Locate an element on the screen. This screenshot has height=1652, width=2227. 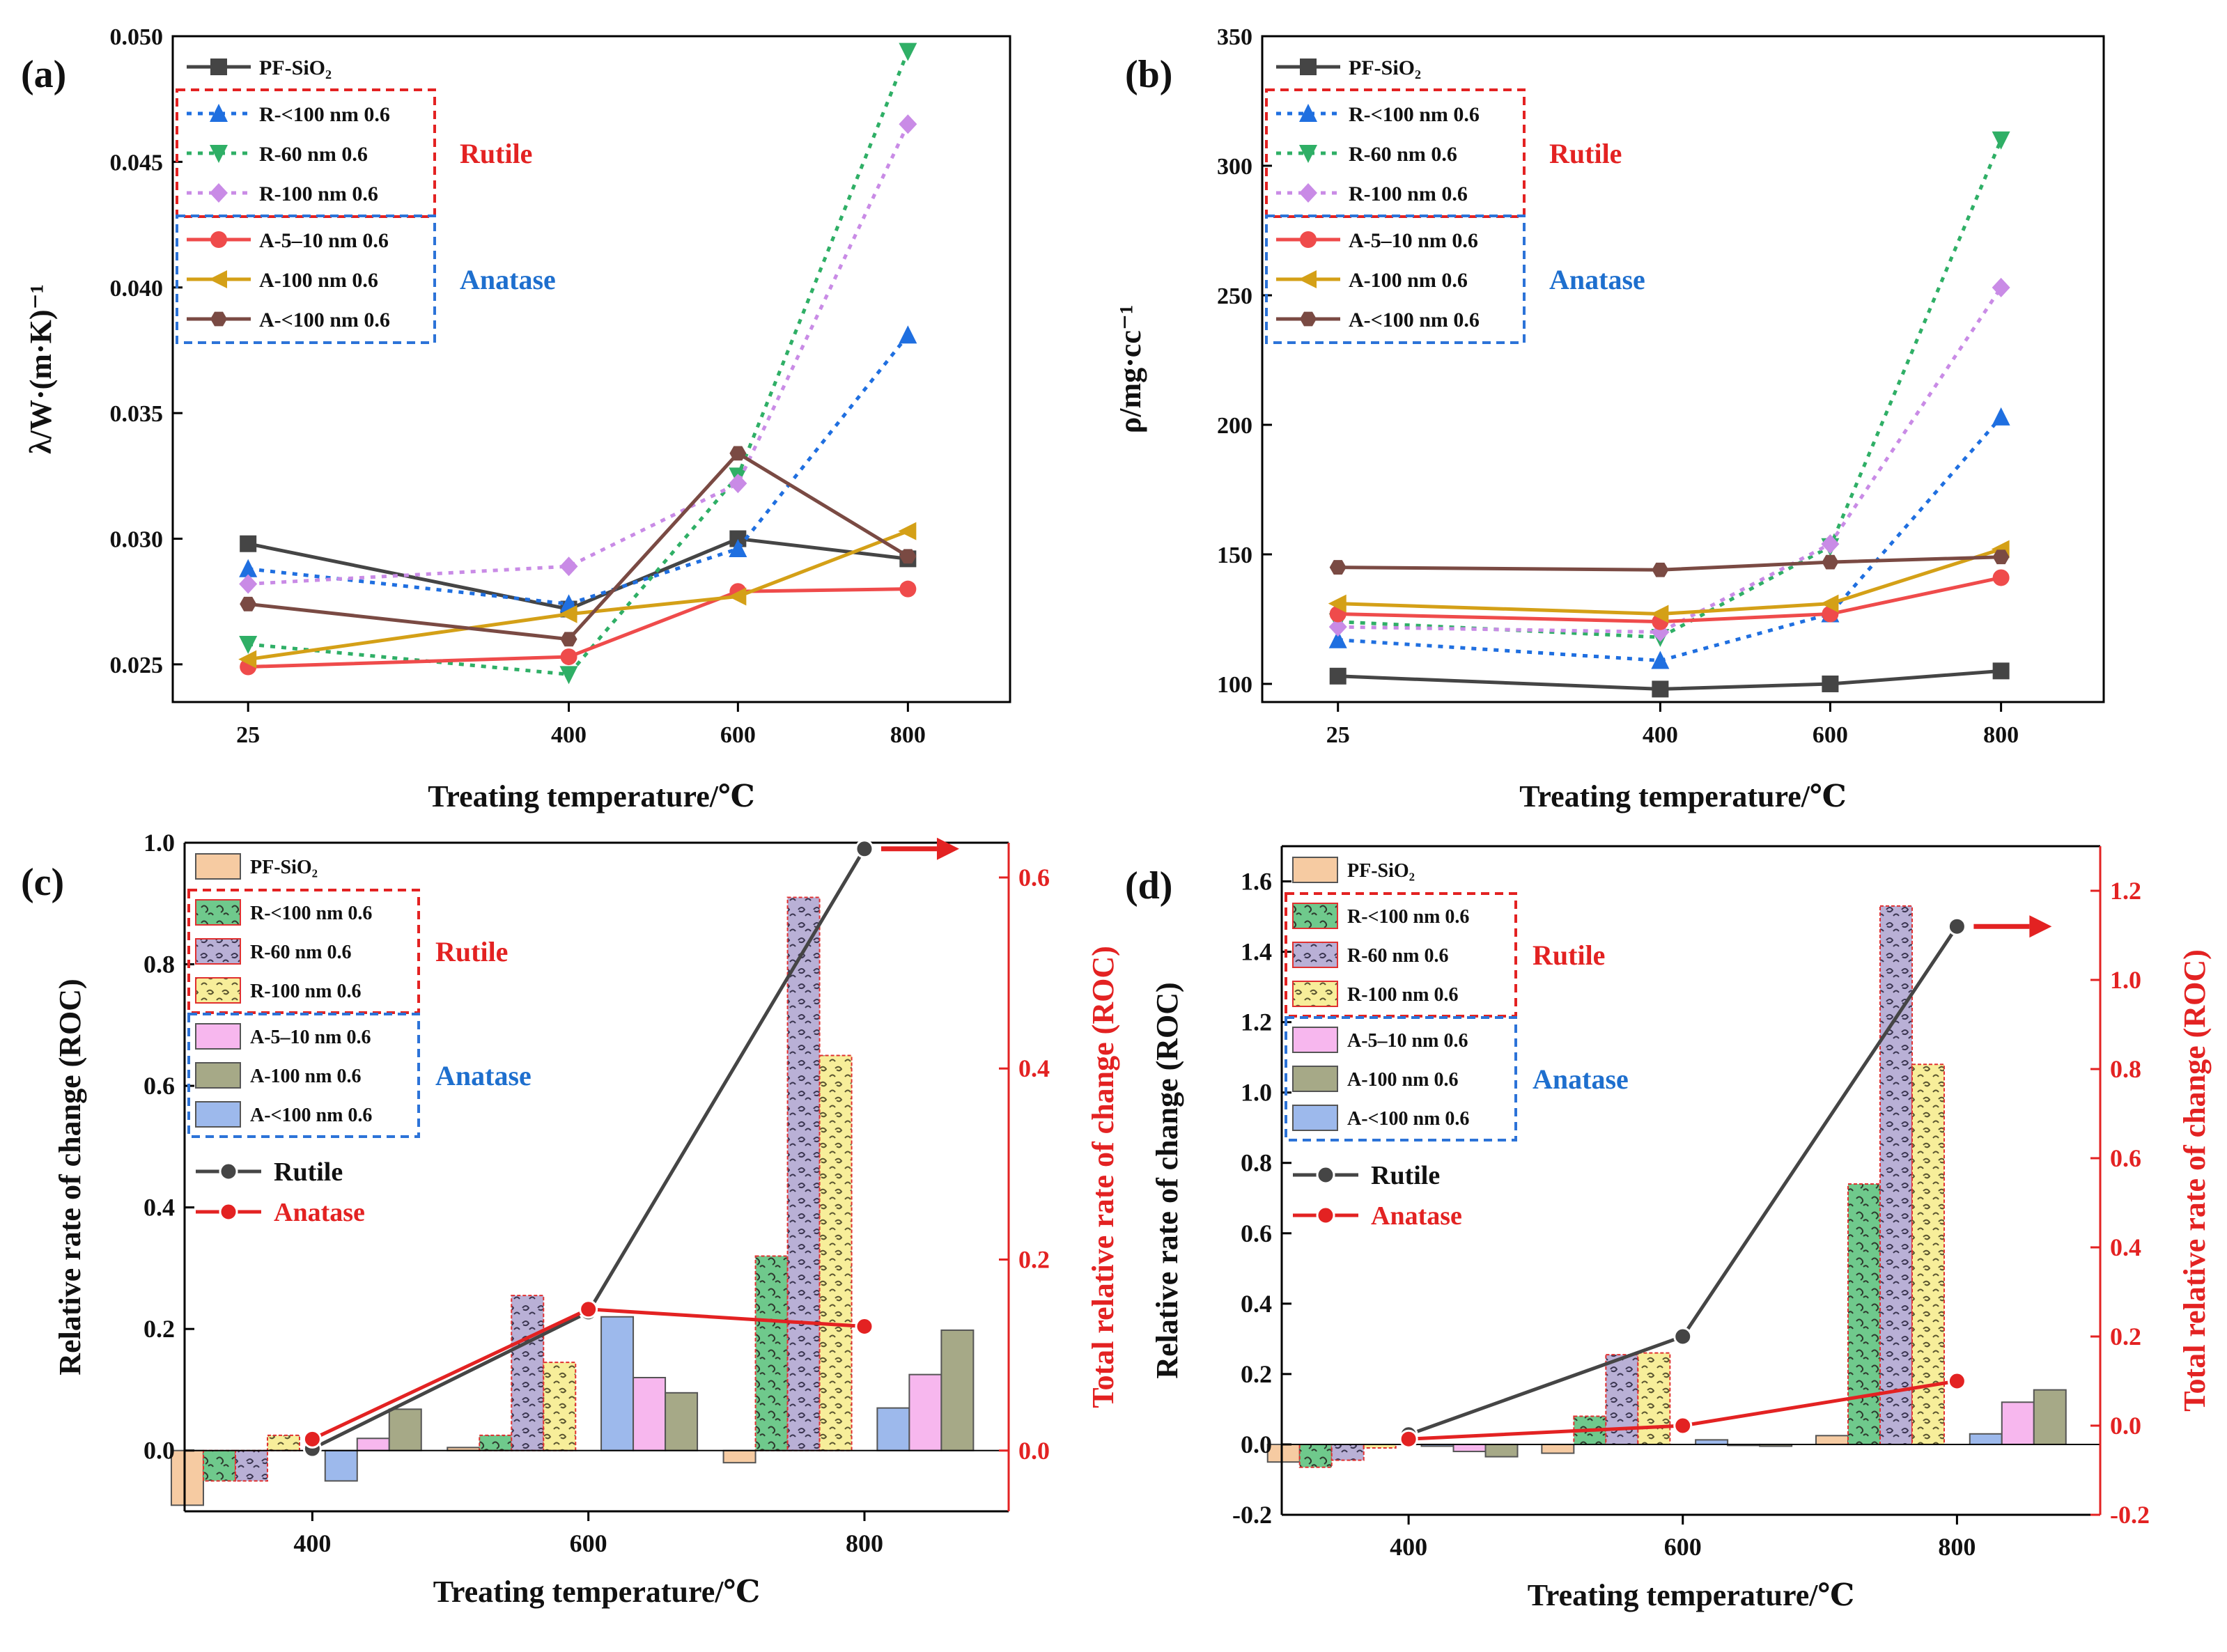
rutile-label: Rutile is located at coordinates (496, 154).